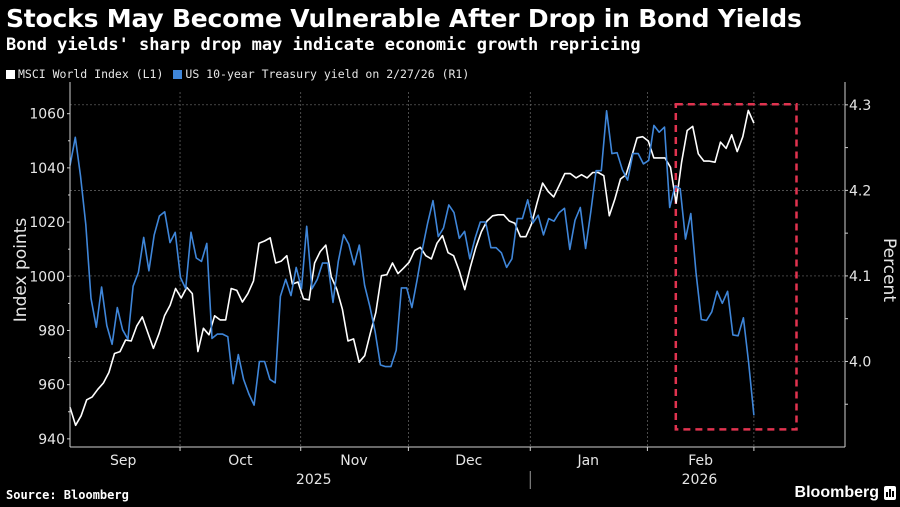 This screenshot has height=507, width=900. What do you see at coordinates (178, 74) in the screenshot?
I see `legend-swatch-yield` at bounding box center [178, 74].